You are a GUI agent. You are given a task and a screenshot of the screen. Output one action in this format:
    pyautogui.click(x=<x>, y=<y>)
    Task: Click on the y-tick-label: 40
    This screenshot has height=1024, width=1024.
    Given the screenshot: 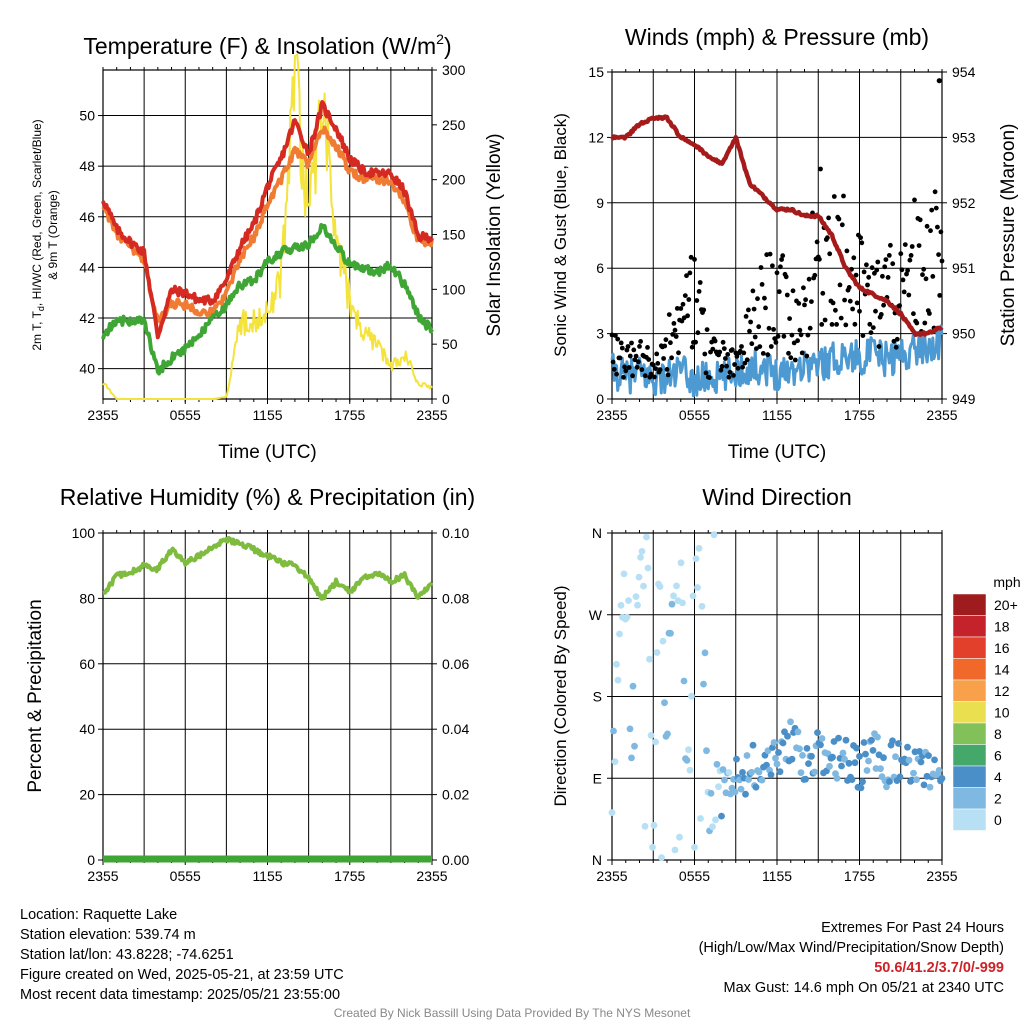 What is the action you would take?
    pyautogui.click(x=87, y=729)
    